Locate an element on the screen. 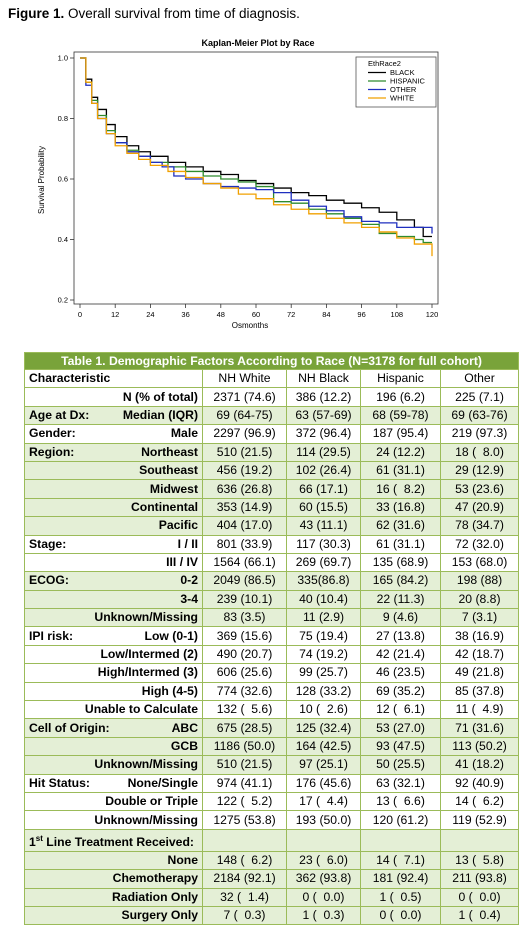  x-tick-label: 60 is located at coordinates (256, 314).